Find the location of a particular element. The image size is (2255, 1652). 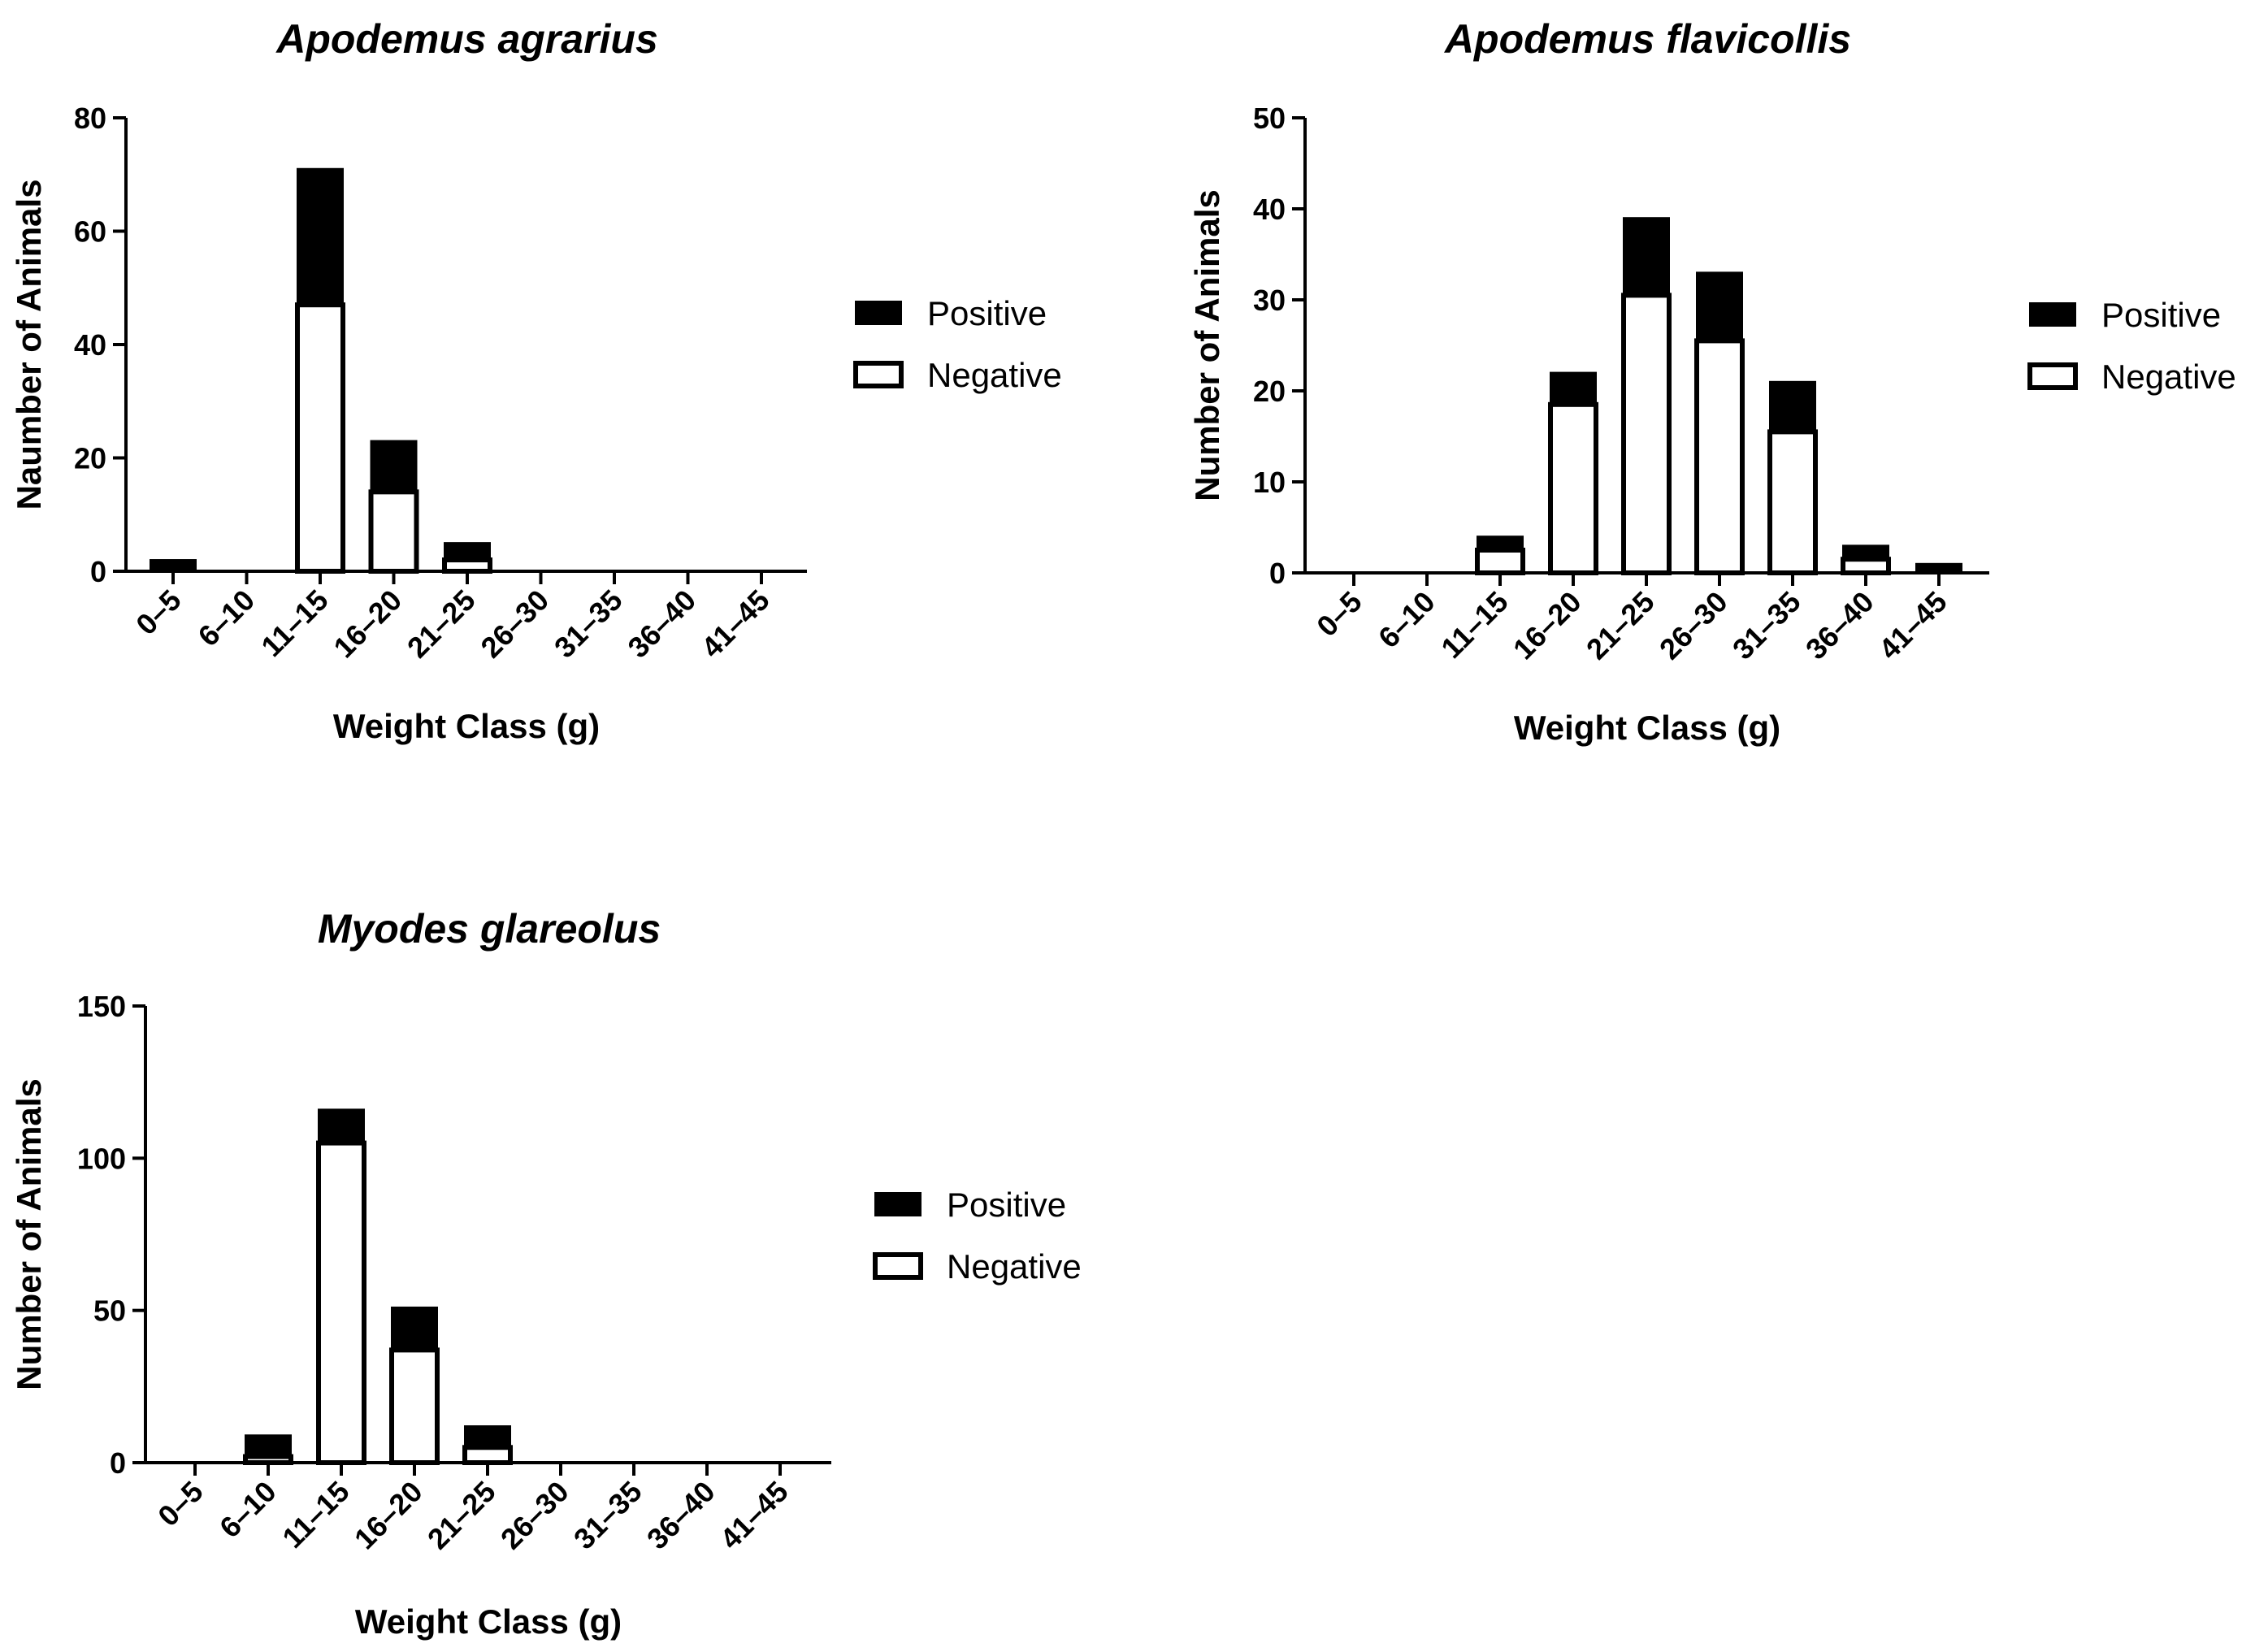

y-tick-label: 100 is located at coordinates (102, 1158).